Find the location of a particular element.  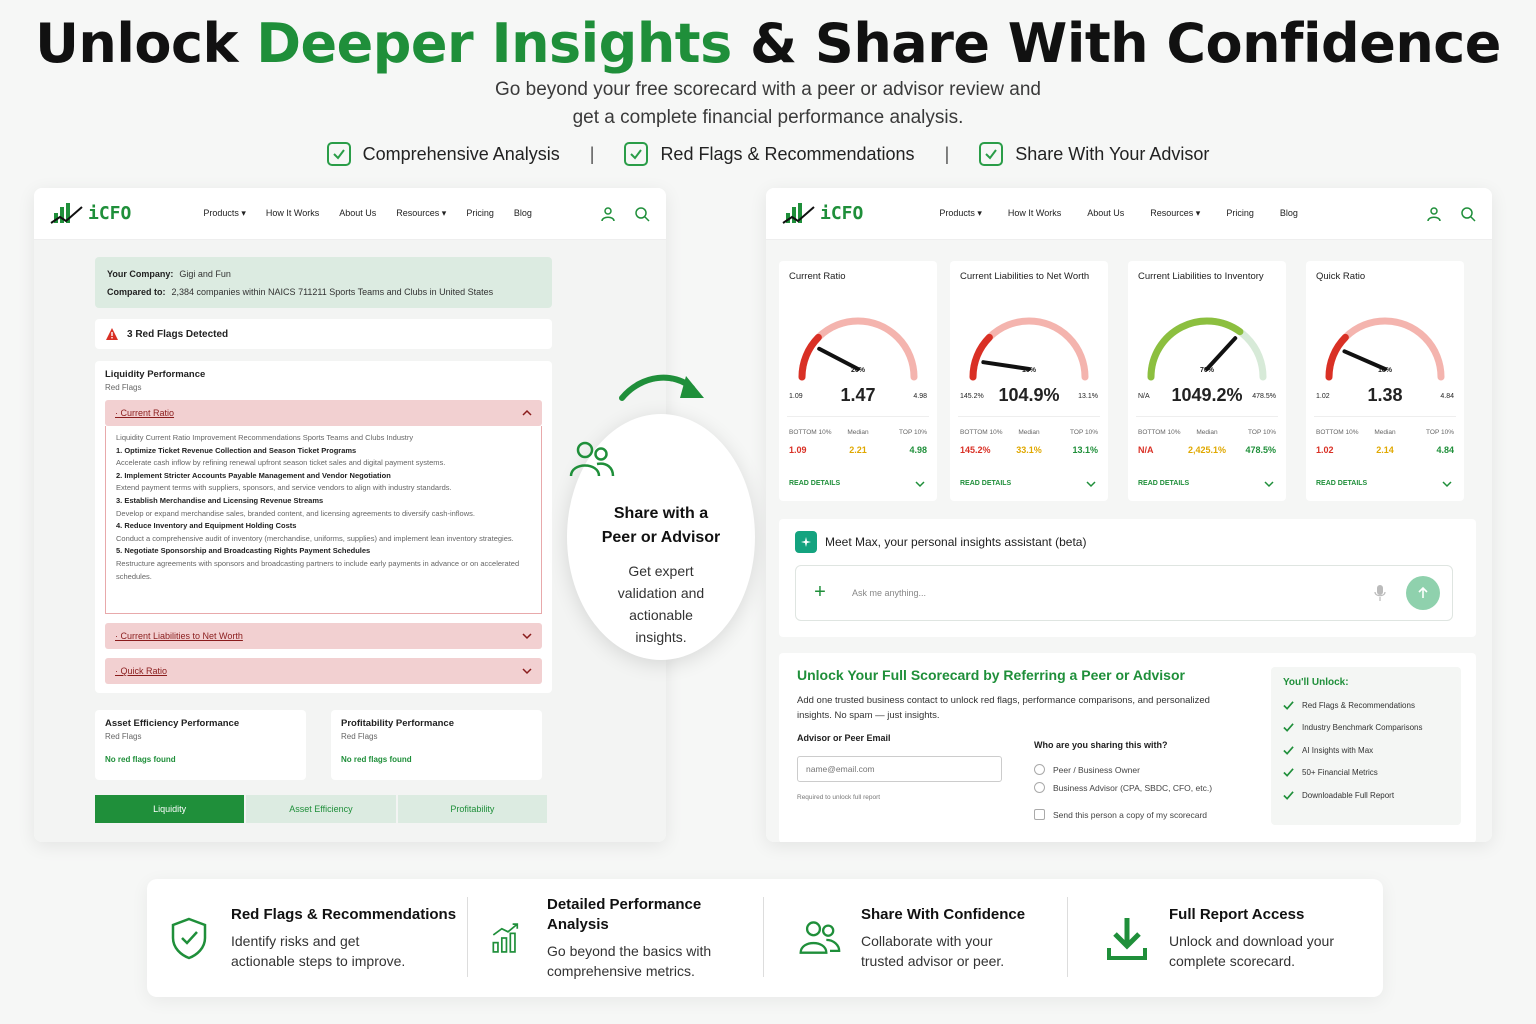

metric-low: N/A is located at coordinates (1144, 396).